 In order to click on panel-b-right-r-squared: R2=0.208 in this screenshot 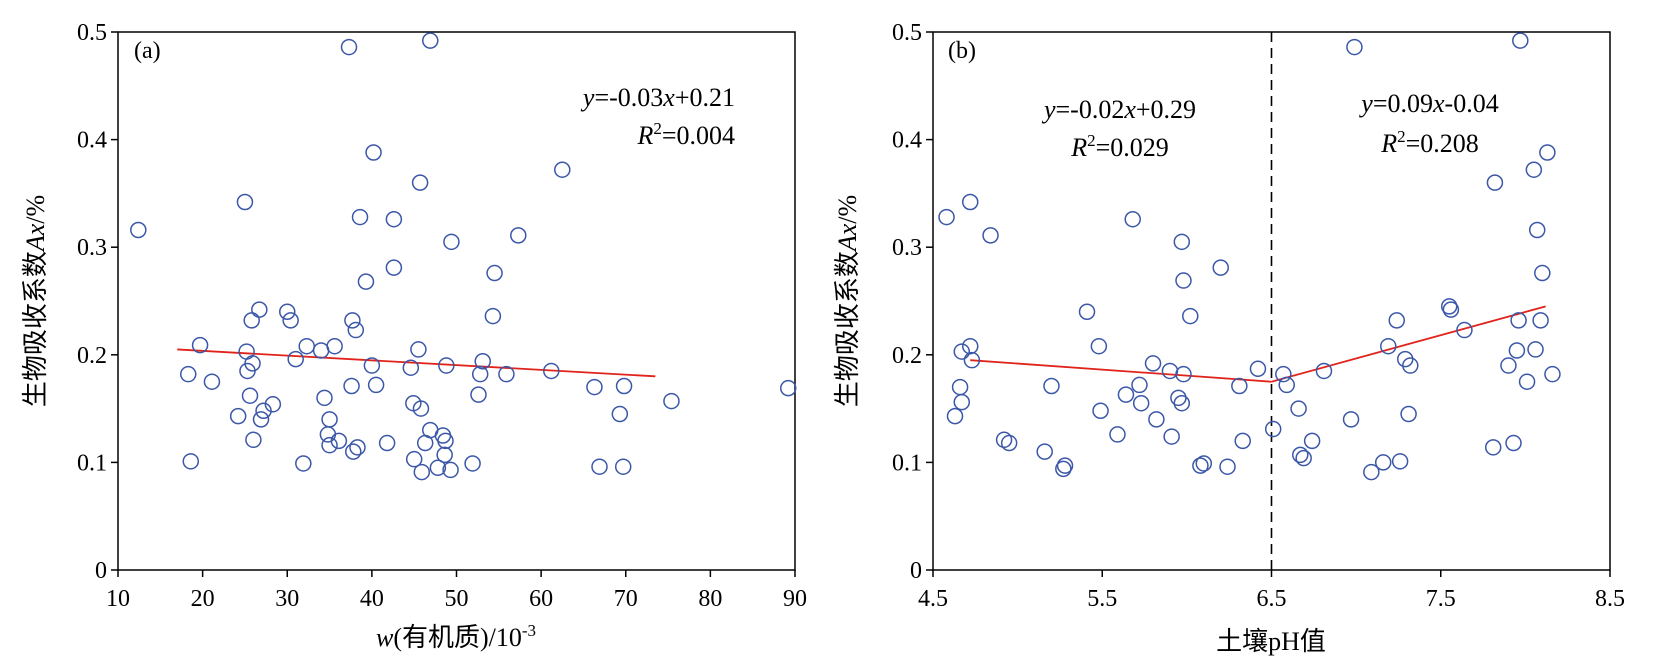, I will do `click(1429, 142)`.